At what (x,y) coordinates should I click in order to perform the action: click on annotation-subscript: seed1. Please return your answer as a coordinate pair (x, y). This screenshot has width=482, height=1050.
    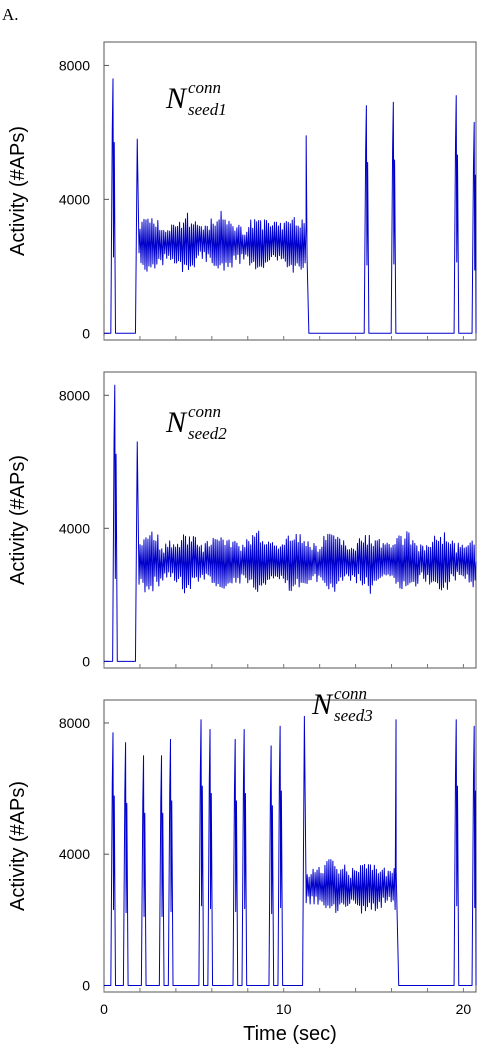
    Looking at the image, I should click on (207, 109).